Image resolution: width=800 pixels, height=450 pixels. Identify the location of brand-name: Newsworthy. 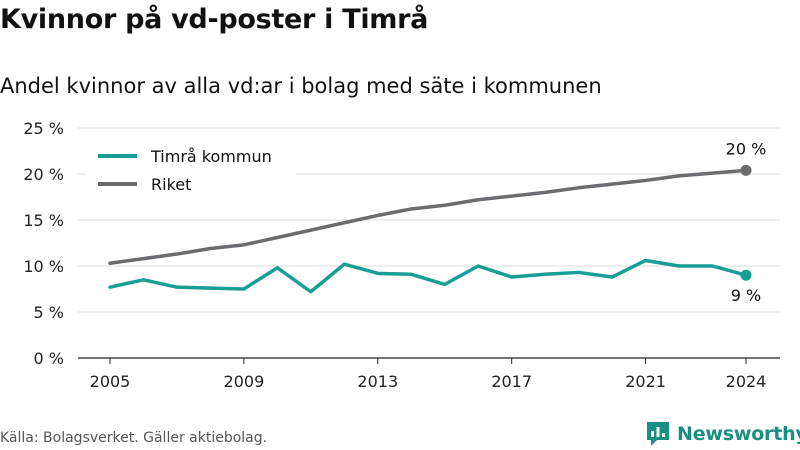
(738, 434).